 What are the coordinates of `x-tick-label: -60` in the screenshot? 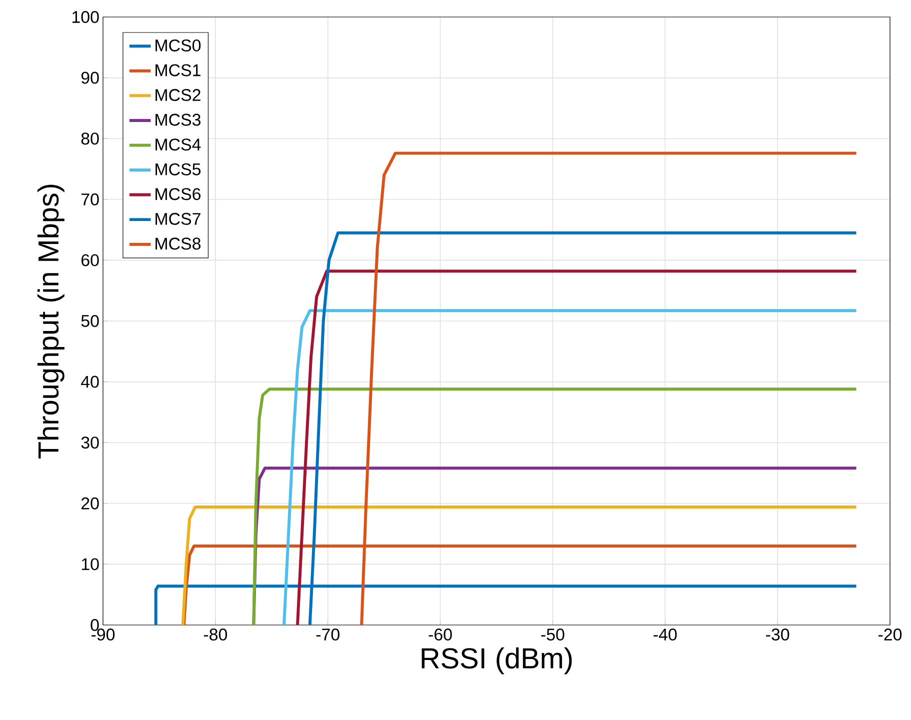 It's located at (440, 634).